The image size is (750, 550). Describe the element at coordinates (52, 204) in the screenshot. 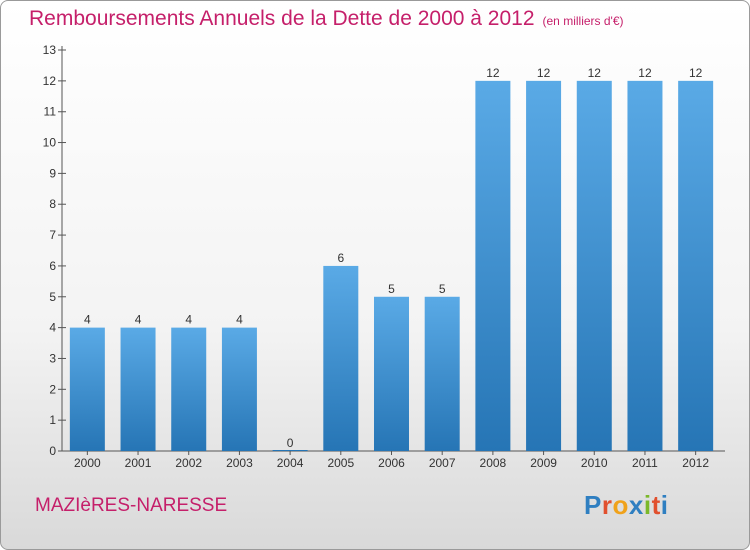

I see `y-tick-label: 8` at that location.